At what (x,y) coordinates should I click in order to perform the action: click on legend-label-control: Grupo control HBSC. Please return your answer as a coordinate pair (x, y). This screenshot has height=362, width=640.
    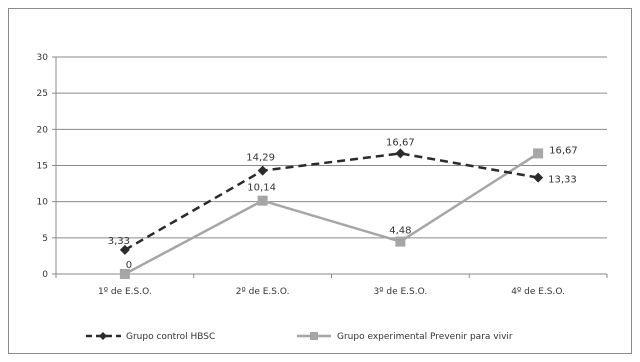
    Looking at the image, I should click on (170, 337).